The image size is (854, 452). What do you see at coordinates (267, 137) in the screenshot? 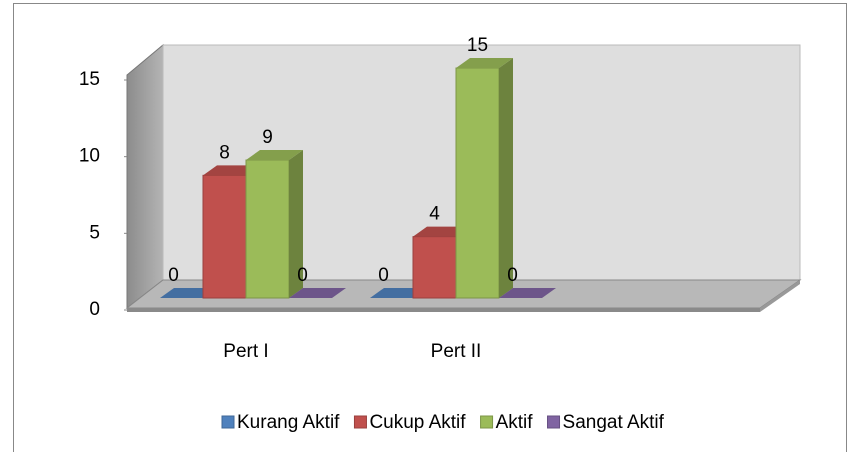
I see `value-label: 9` at bounding box center [267, 137].